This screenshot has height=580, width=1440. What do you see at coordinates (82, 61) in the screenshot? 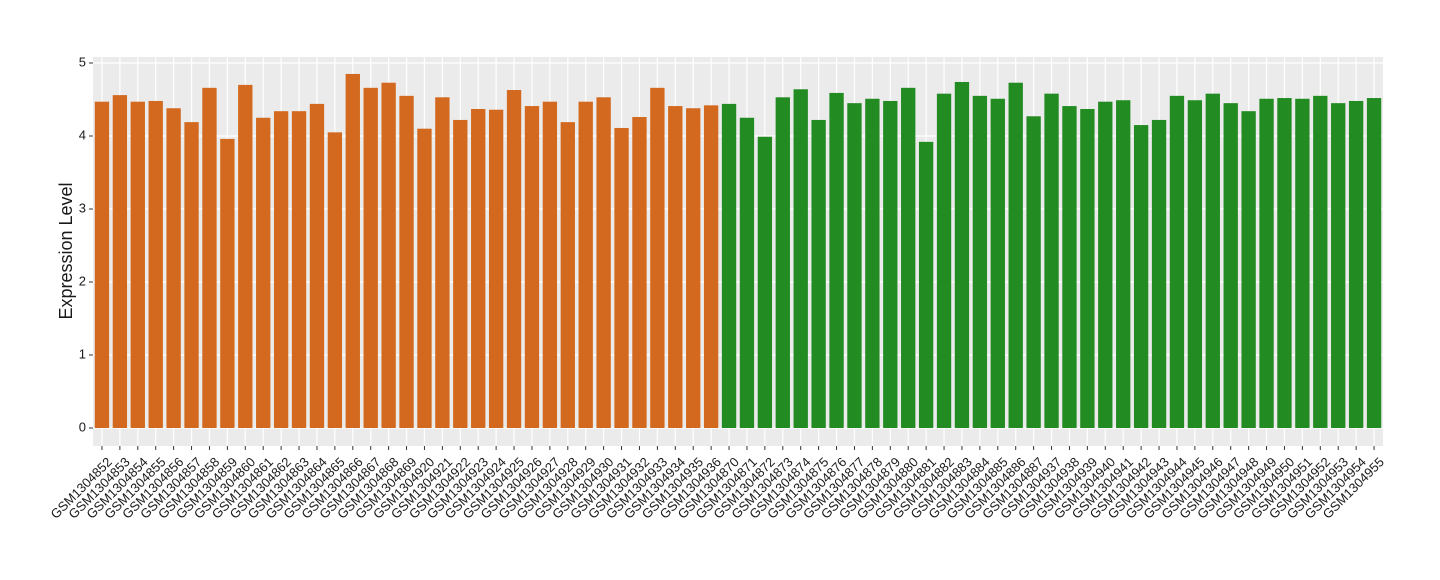
I see `y-tick-label: 5` at bounding box center [82, 61].